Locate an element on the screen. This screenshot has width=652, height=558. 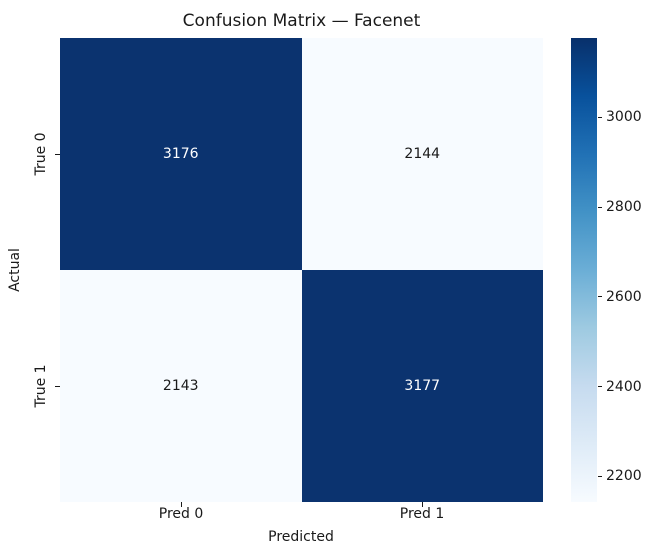
colorbar-area: 3000 2800 2600 2400 2200 is located at coordinates (611, 270).